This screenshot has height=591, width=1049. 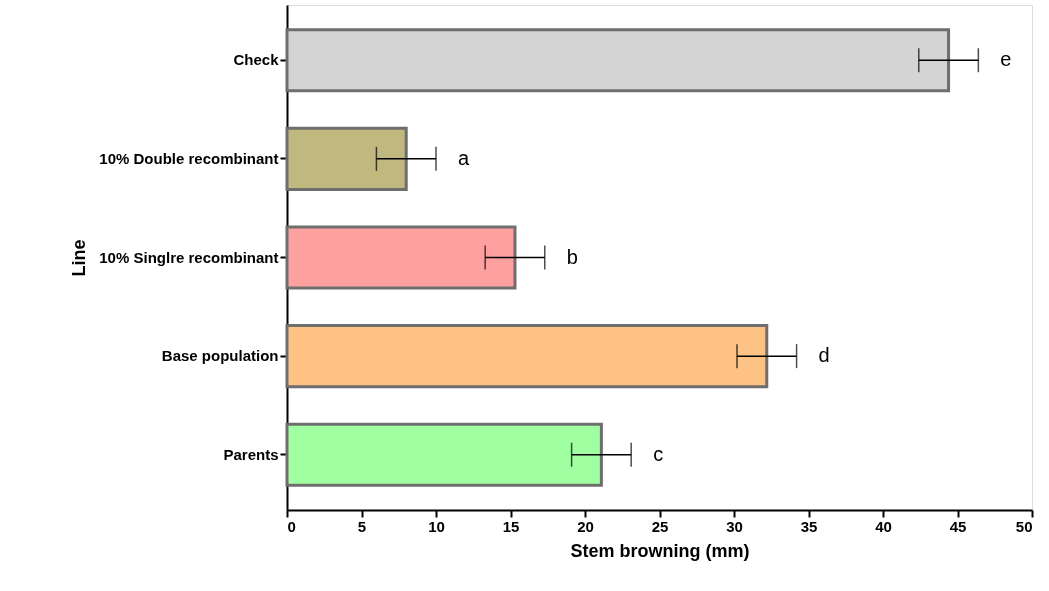 I want to click on x-tick-label: 50, so click(x=1024, y=526).